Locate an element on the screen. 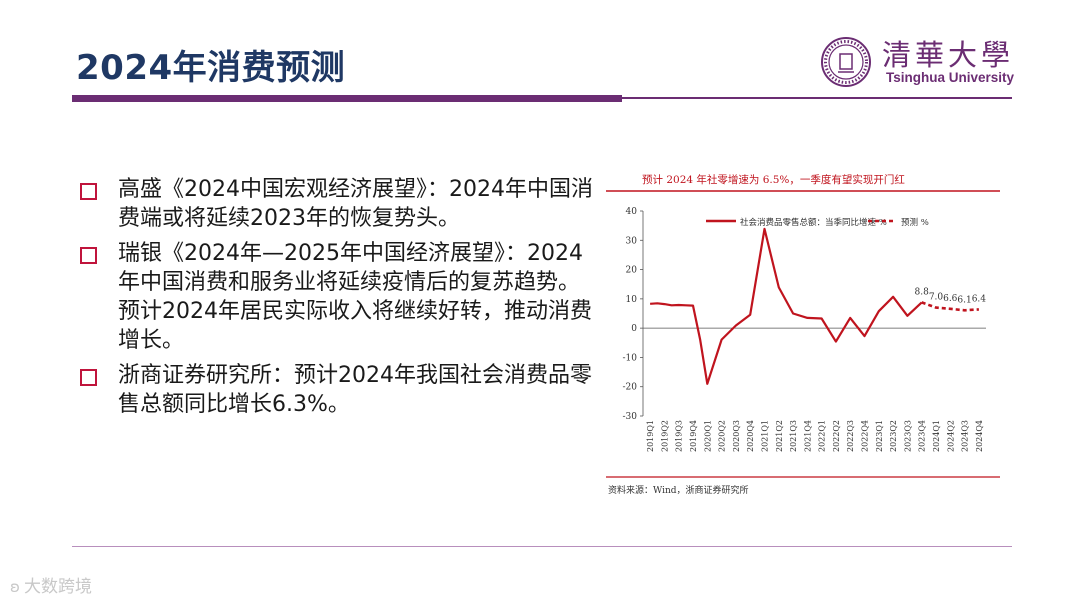 The image size is (1080, 608). bullet-item: 浙商证券研究所：预计2024年我国社会消费品零售总额同比增长6.3%。 is located at coordinates (340, 390).